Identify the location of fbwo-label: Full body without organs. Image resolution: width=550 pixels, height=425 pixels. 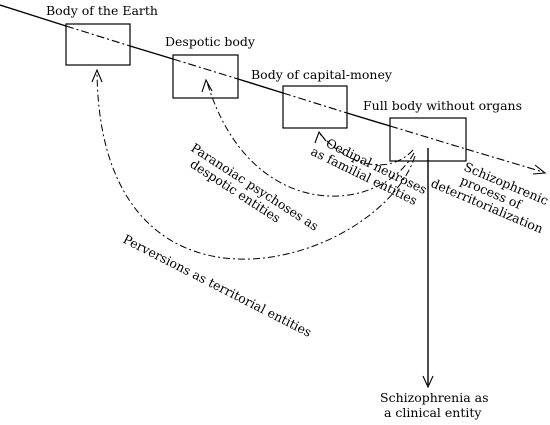
(442, 105).